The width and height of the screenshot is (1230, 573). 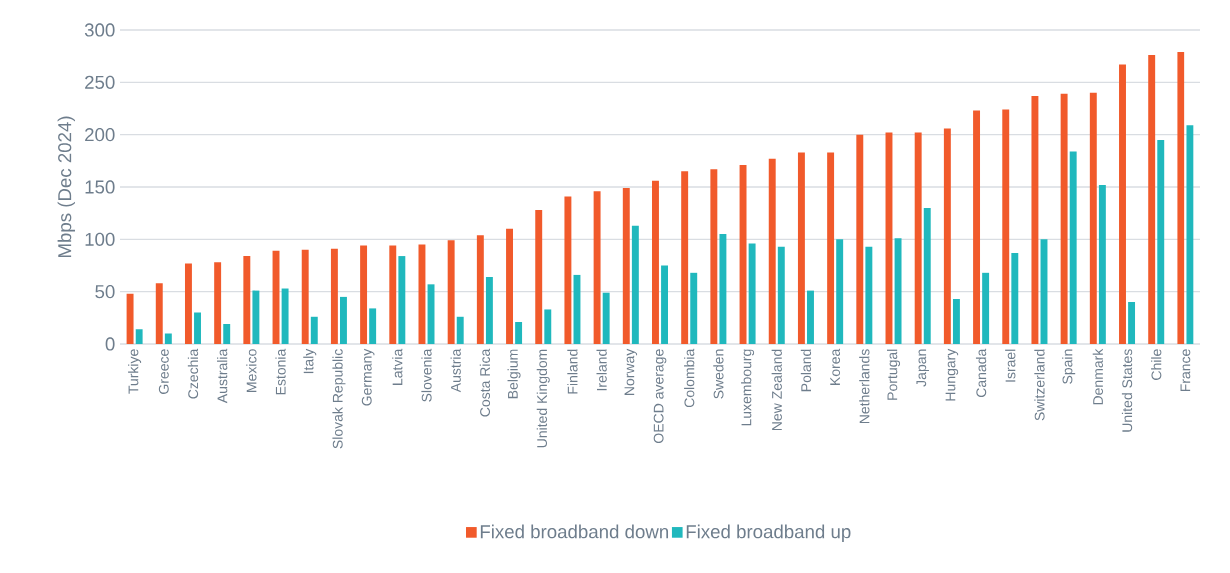 What do you see at coordinates (1185, 370) in the screenshot?
I see `x-tick-label: France` at bounding box center [1185, 370].